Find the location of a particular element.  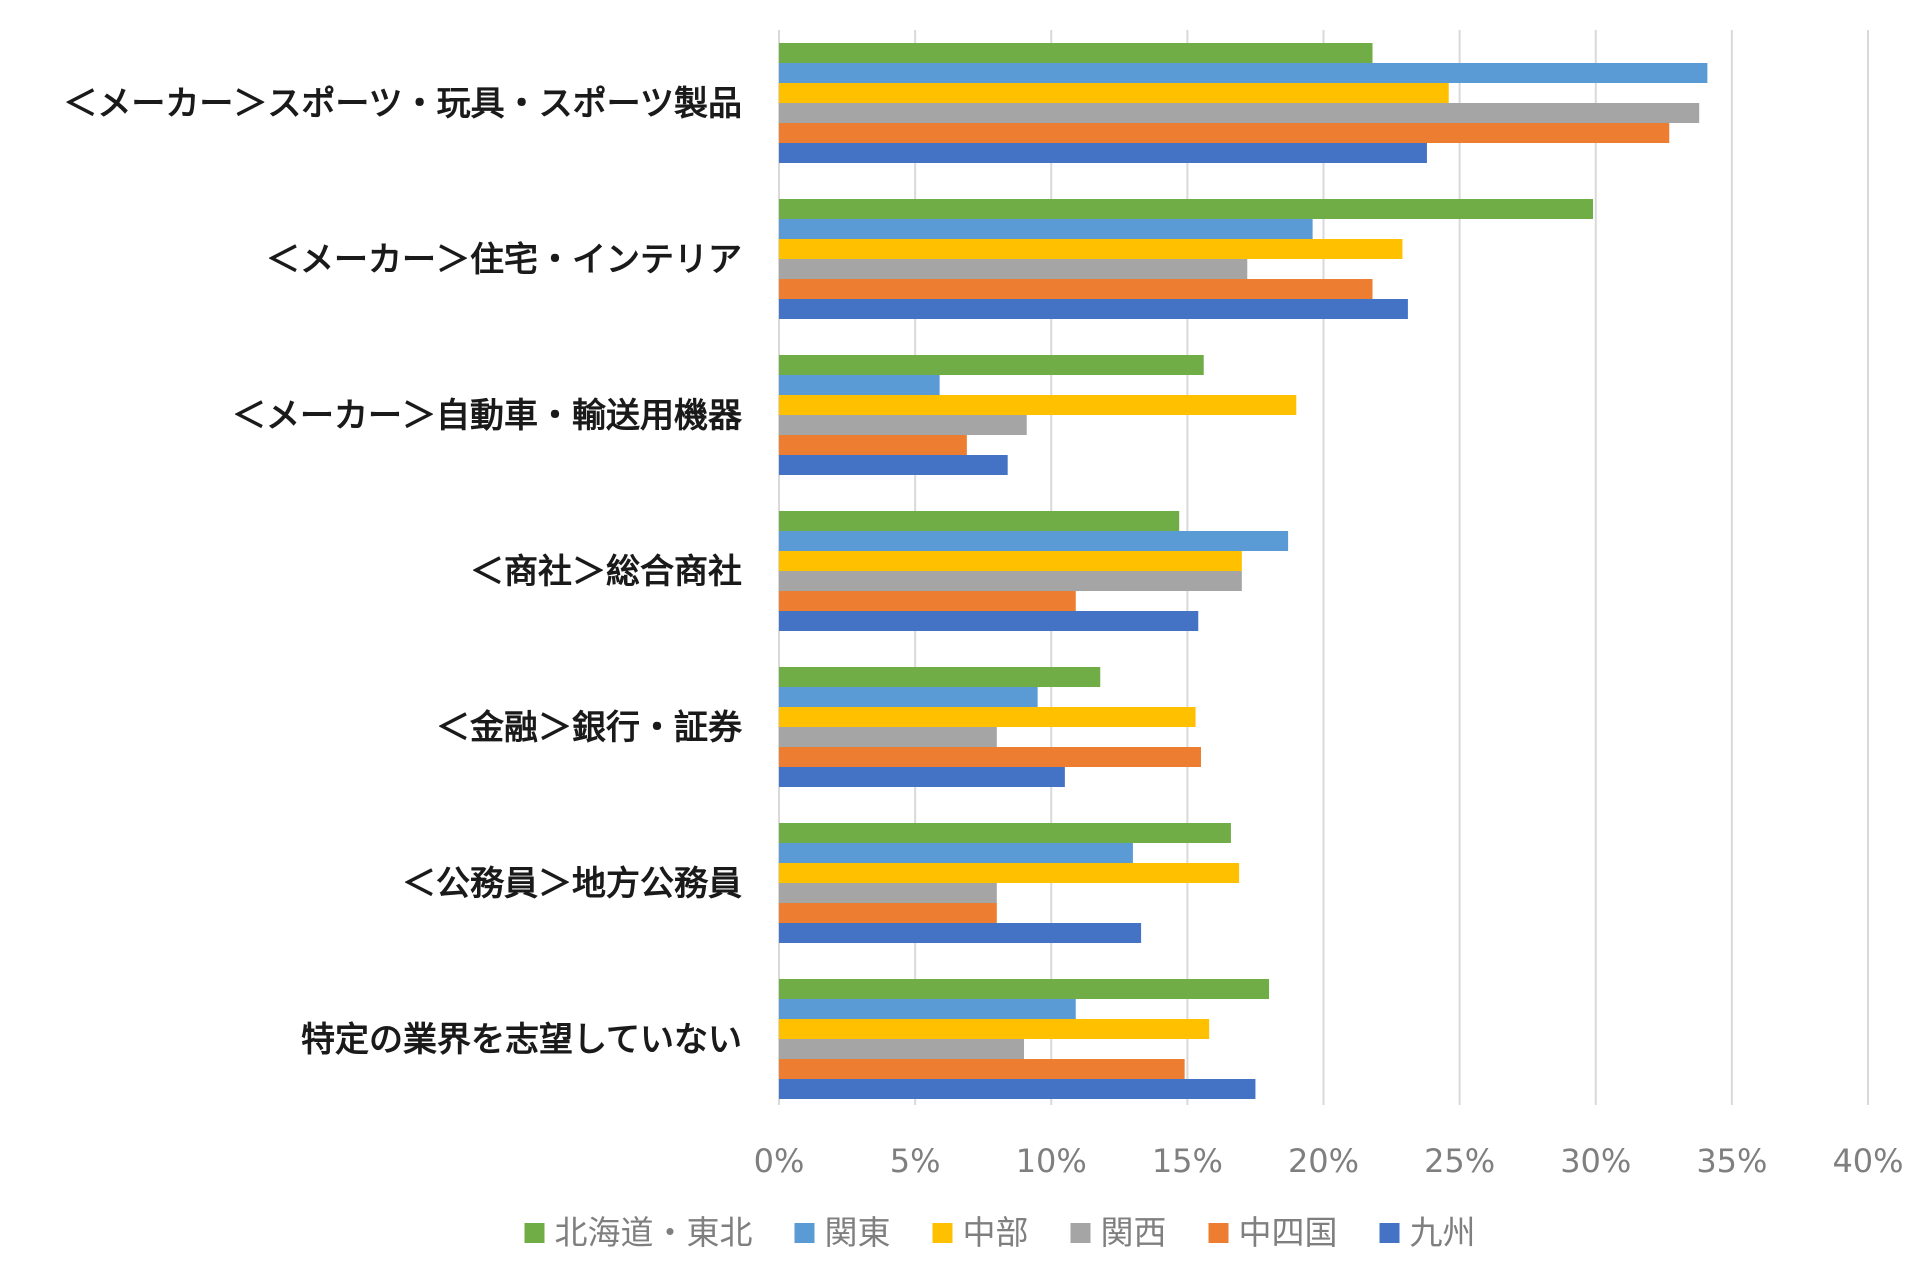

x-tick-label: 15% is located at coordinates (1187, 1161).